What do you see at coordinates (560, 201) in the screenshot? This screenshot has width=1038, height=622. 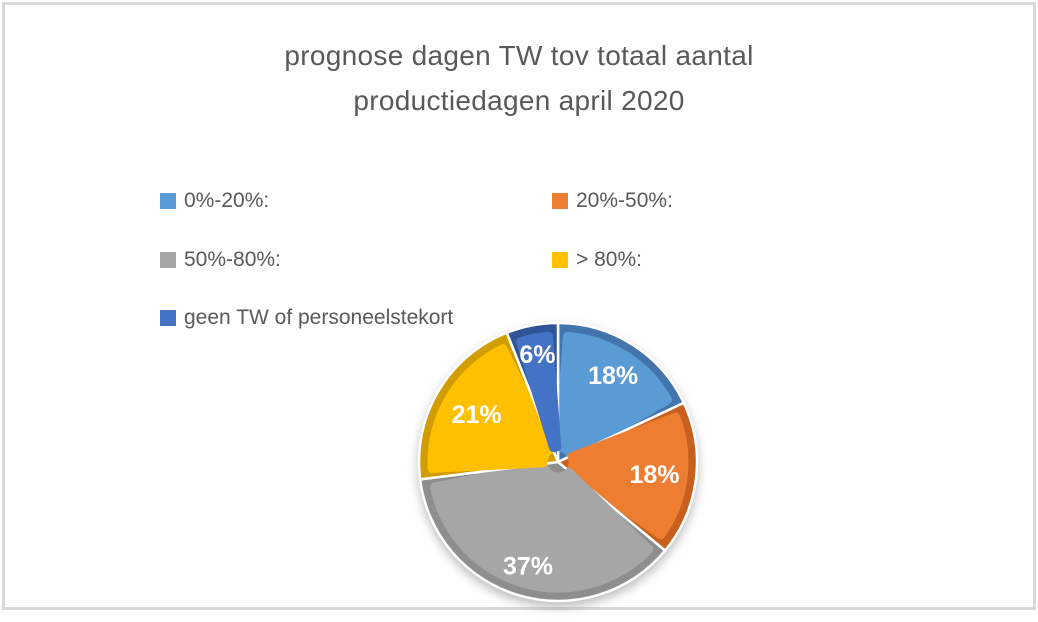 I see `legend-swatch-orange-icon` at bounding box center [560, 201].